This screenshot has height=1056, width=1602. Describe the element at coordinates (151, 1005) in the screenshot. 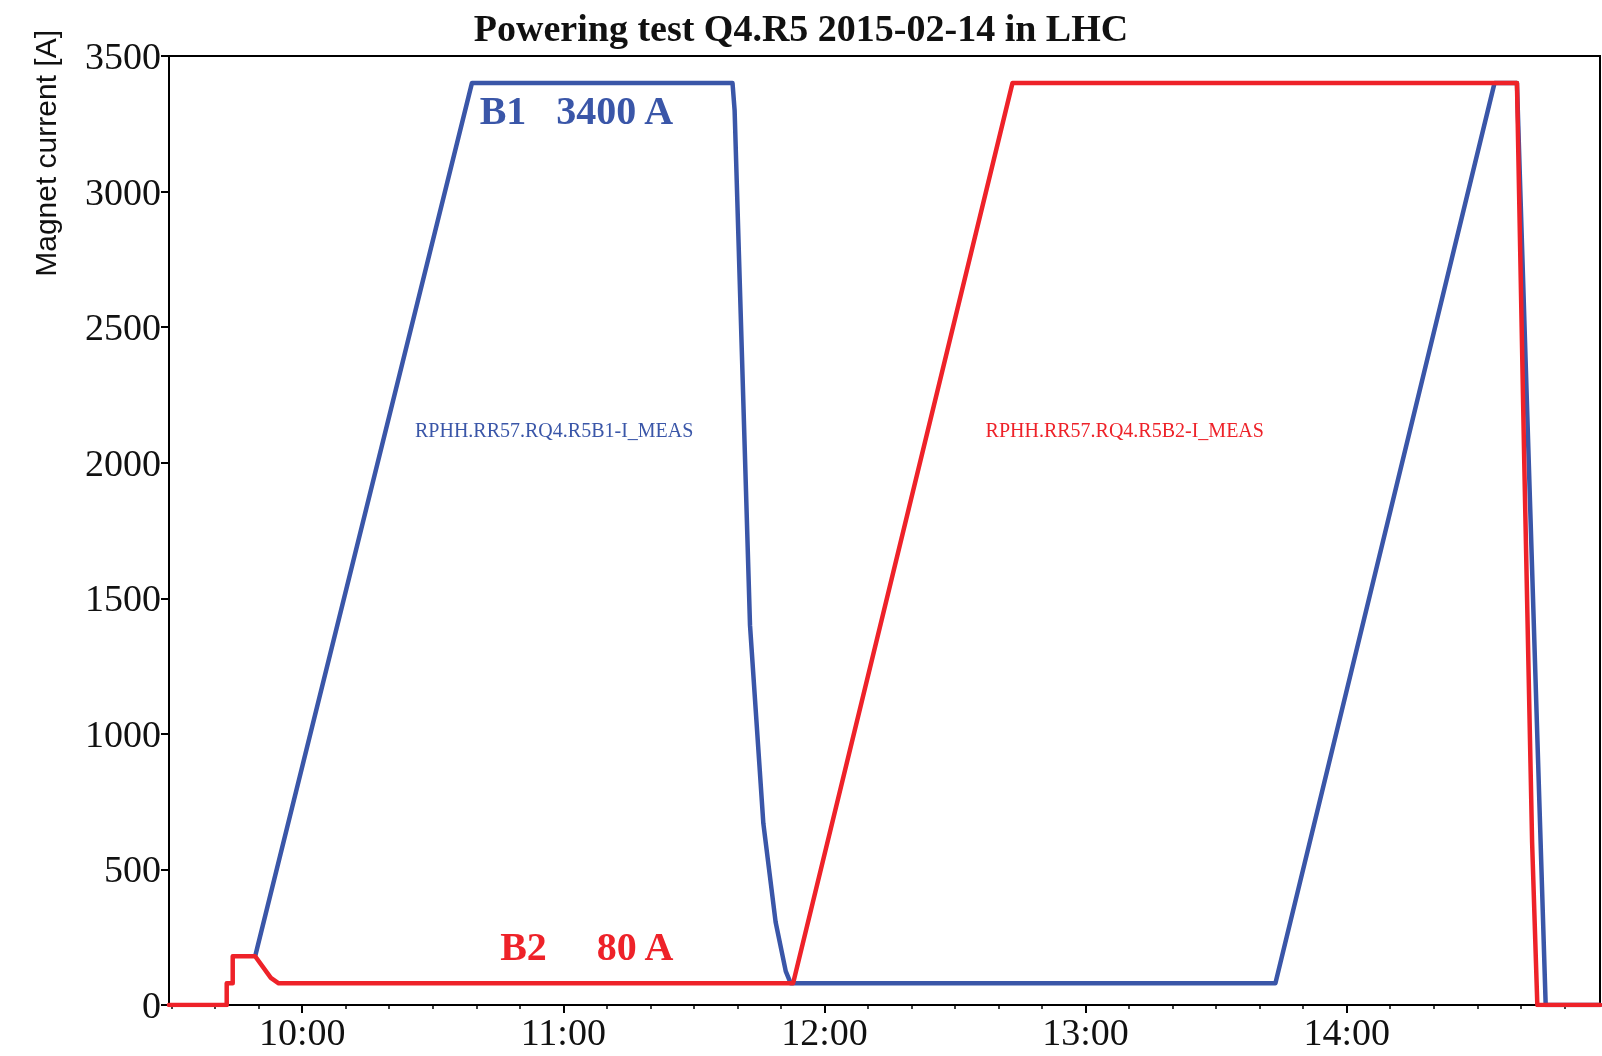

I see `y-tick-label: 0` at that location.